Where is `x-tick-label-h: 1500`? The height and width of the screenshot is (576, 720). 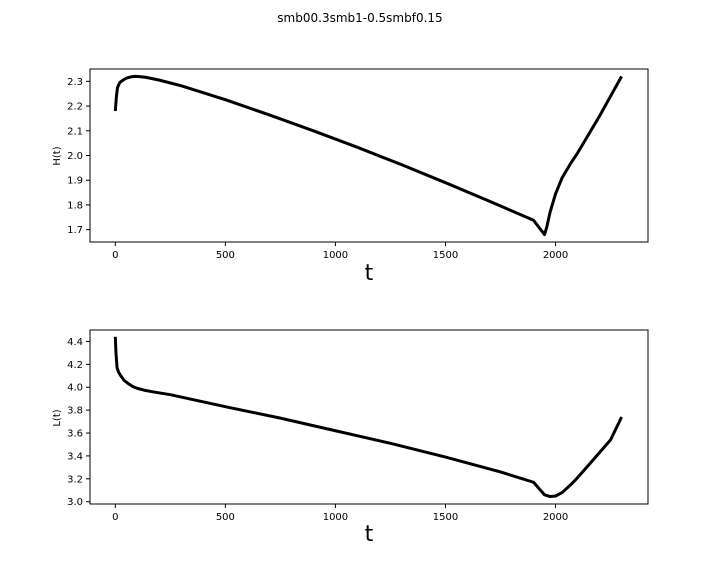 x-tick-label-h: 1500 is located at coordinates (445, 255).